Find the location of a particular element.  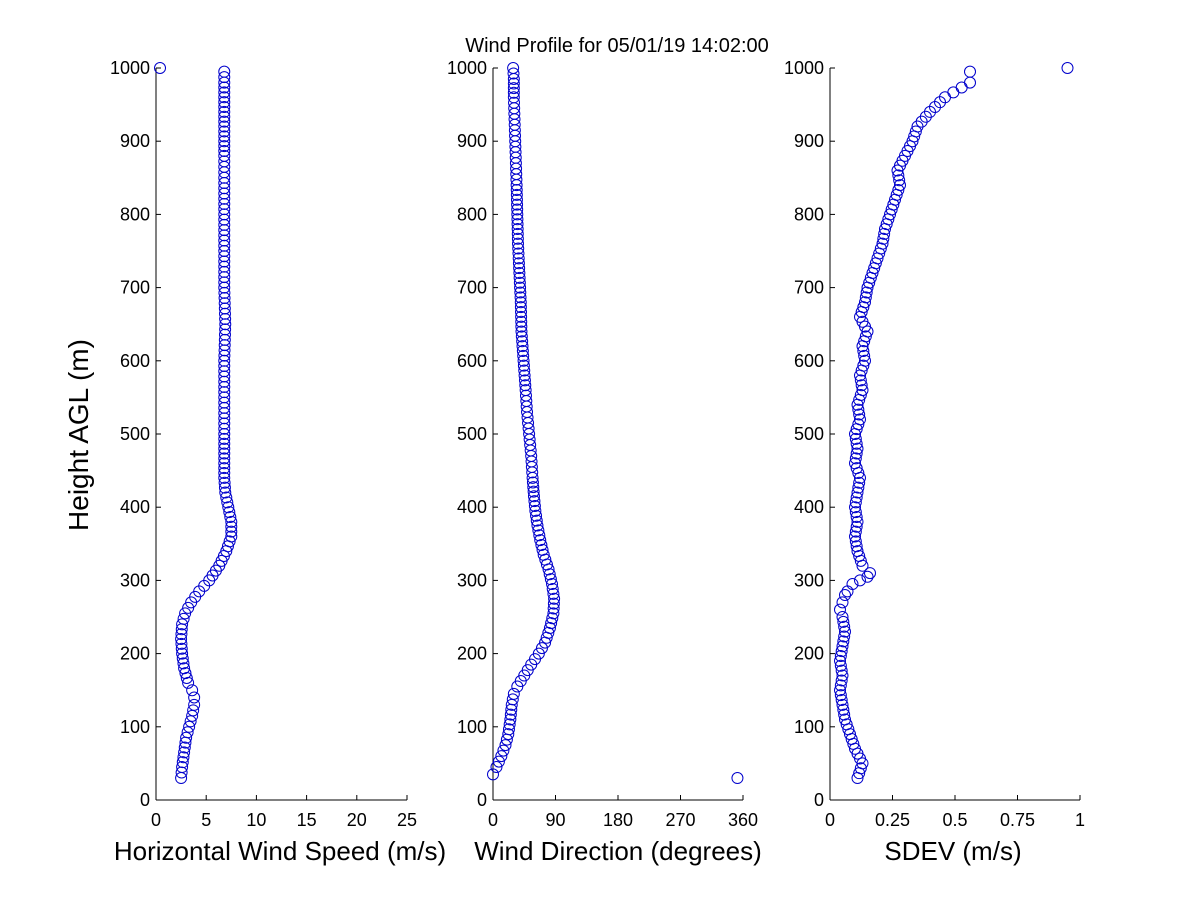

x-tick-label: 20 is located at coordinates (357, 820).